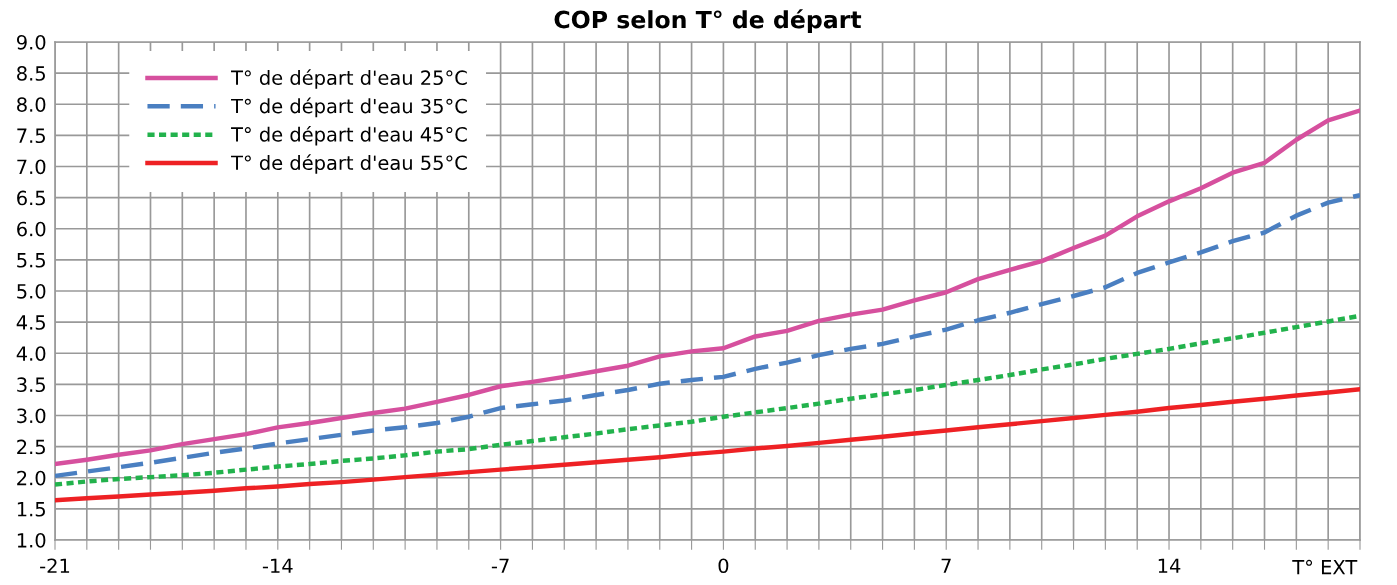  I want to click on legend-label: T° de départ d'eau 25°C, so click(349, 79).